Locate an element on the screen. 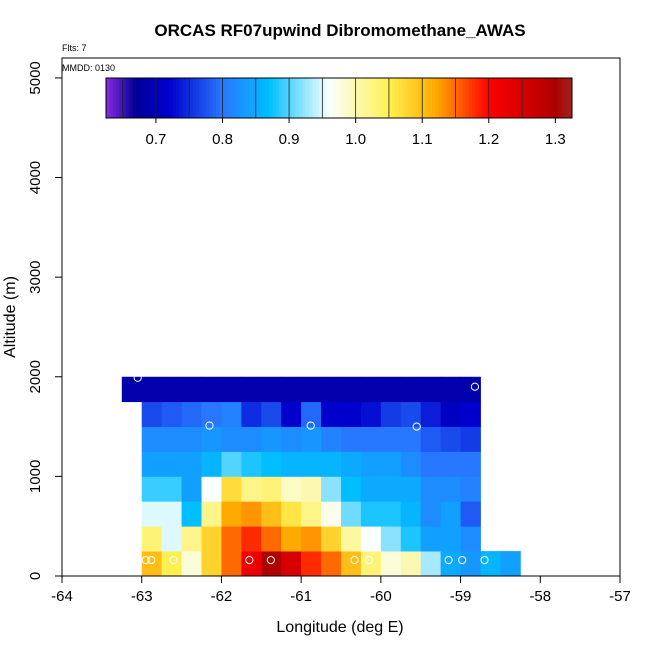 The width and height of the screenshot is (650, 650). x-tick-label: -63 is located at coordinates (142, 596).